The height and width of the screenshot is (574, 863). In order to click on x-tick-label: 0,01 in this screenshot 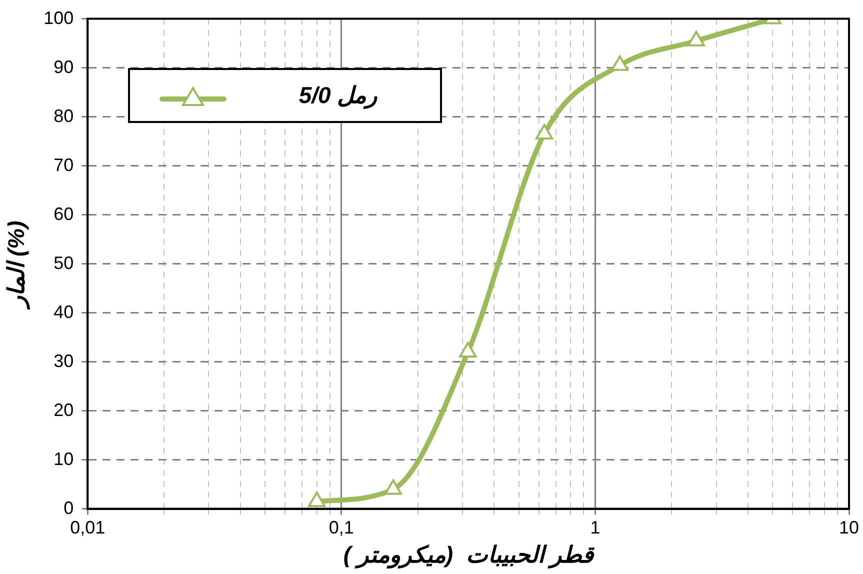, I will do `click(88, 528)`.